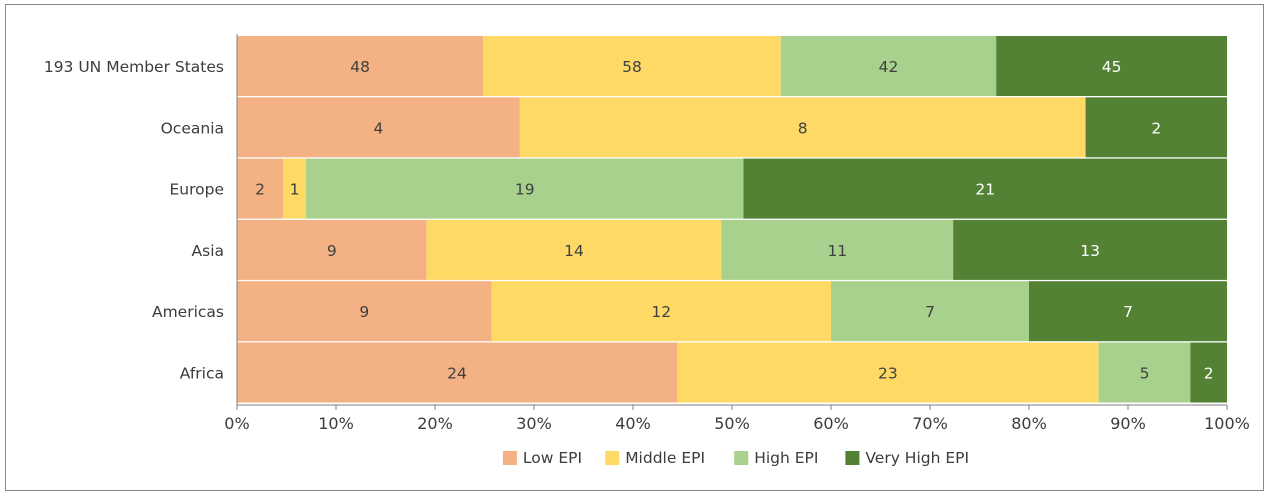 The image size is (1269, 496). Describe the element at coordinates (1128, 423) in the screenshot. I see `x-tick-label: 90%` at that location.